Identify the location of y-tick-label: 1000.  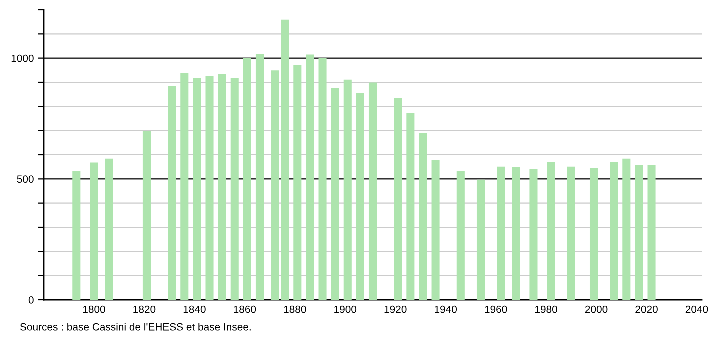
(23, 58).